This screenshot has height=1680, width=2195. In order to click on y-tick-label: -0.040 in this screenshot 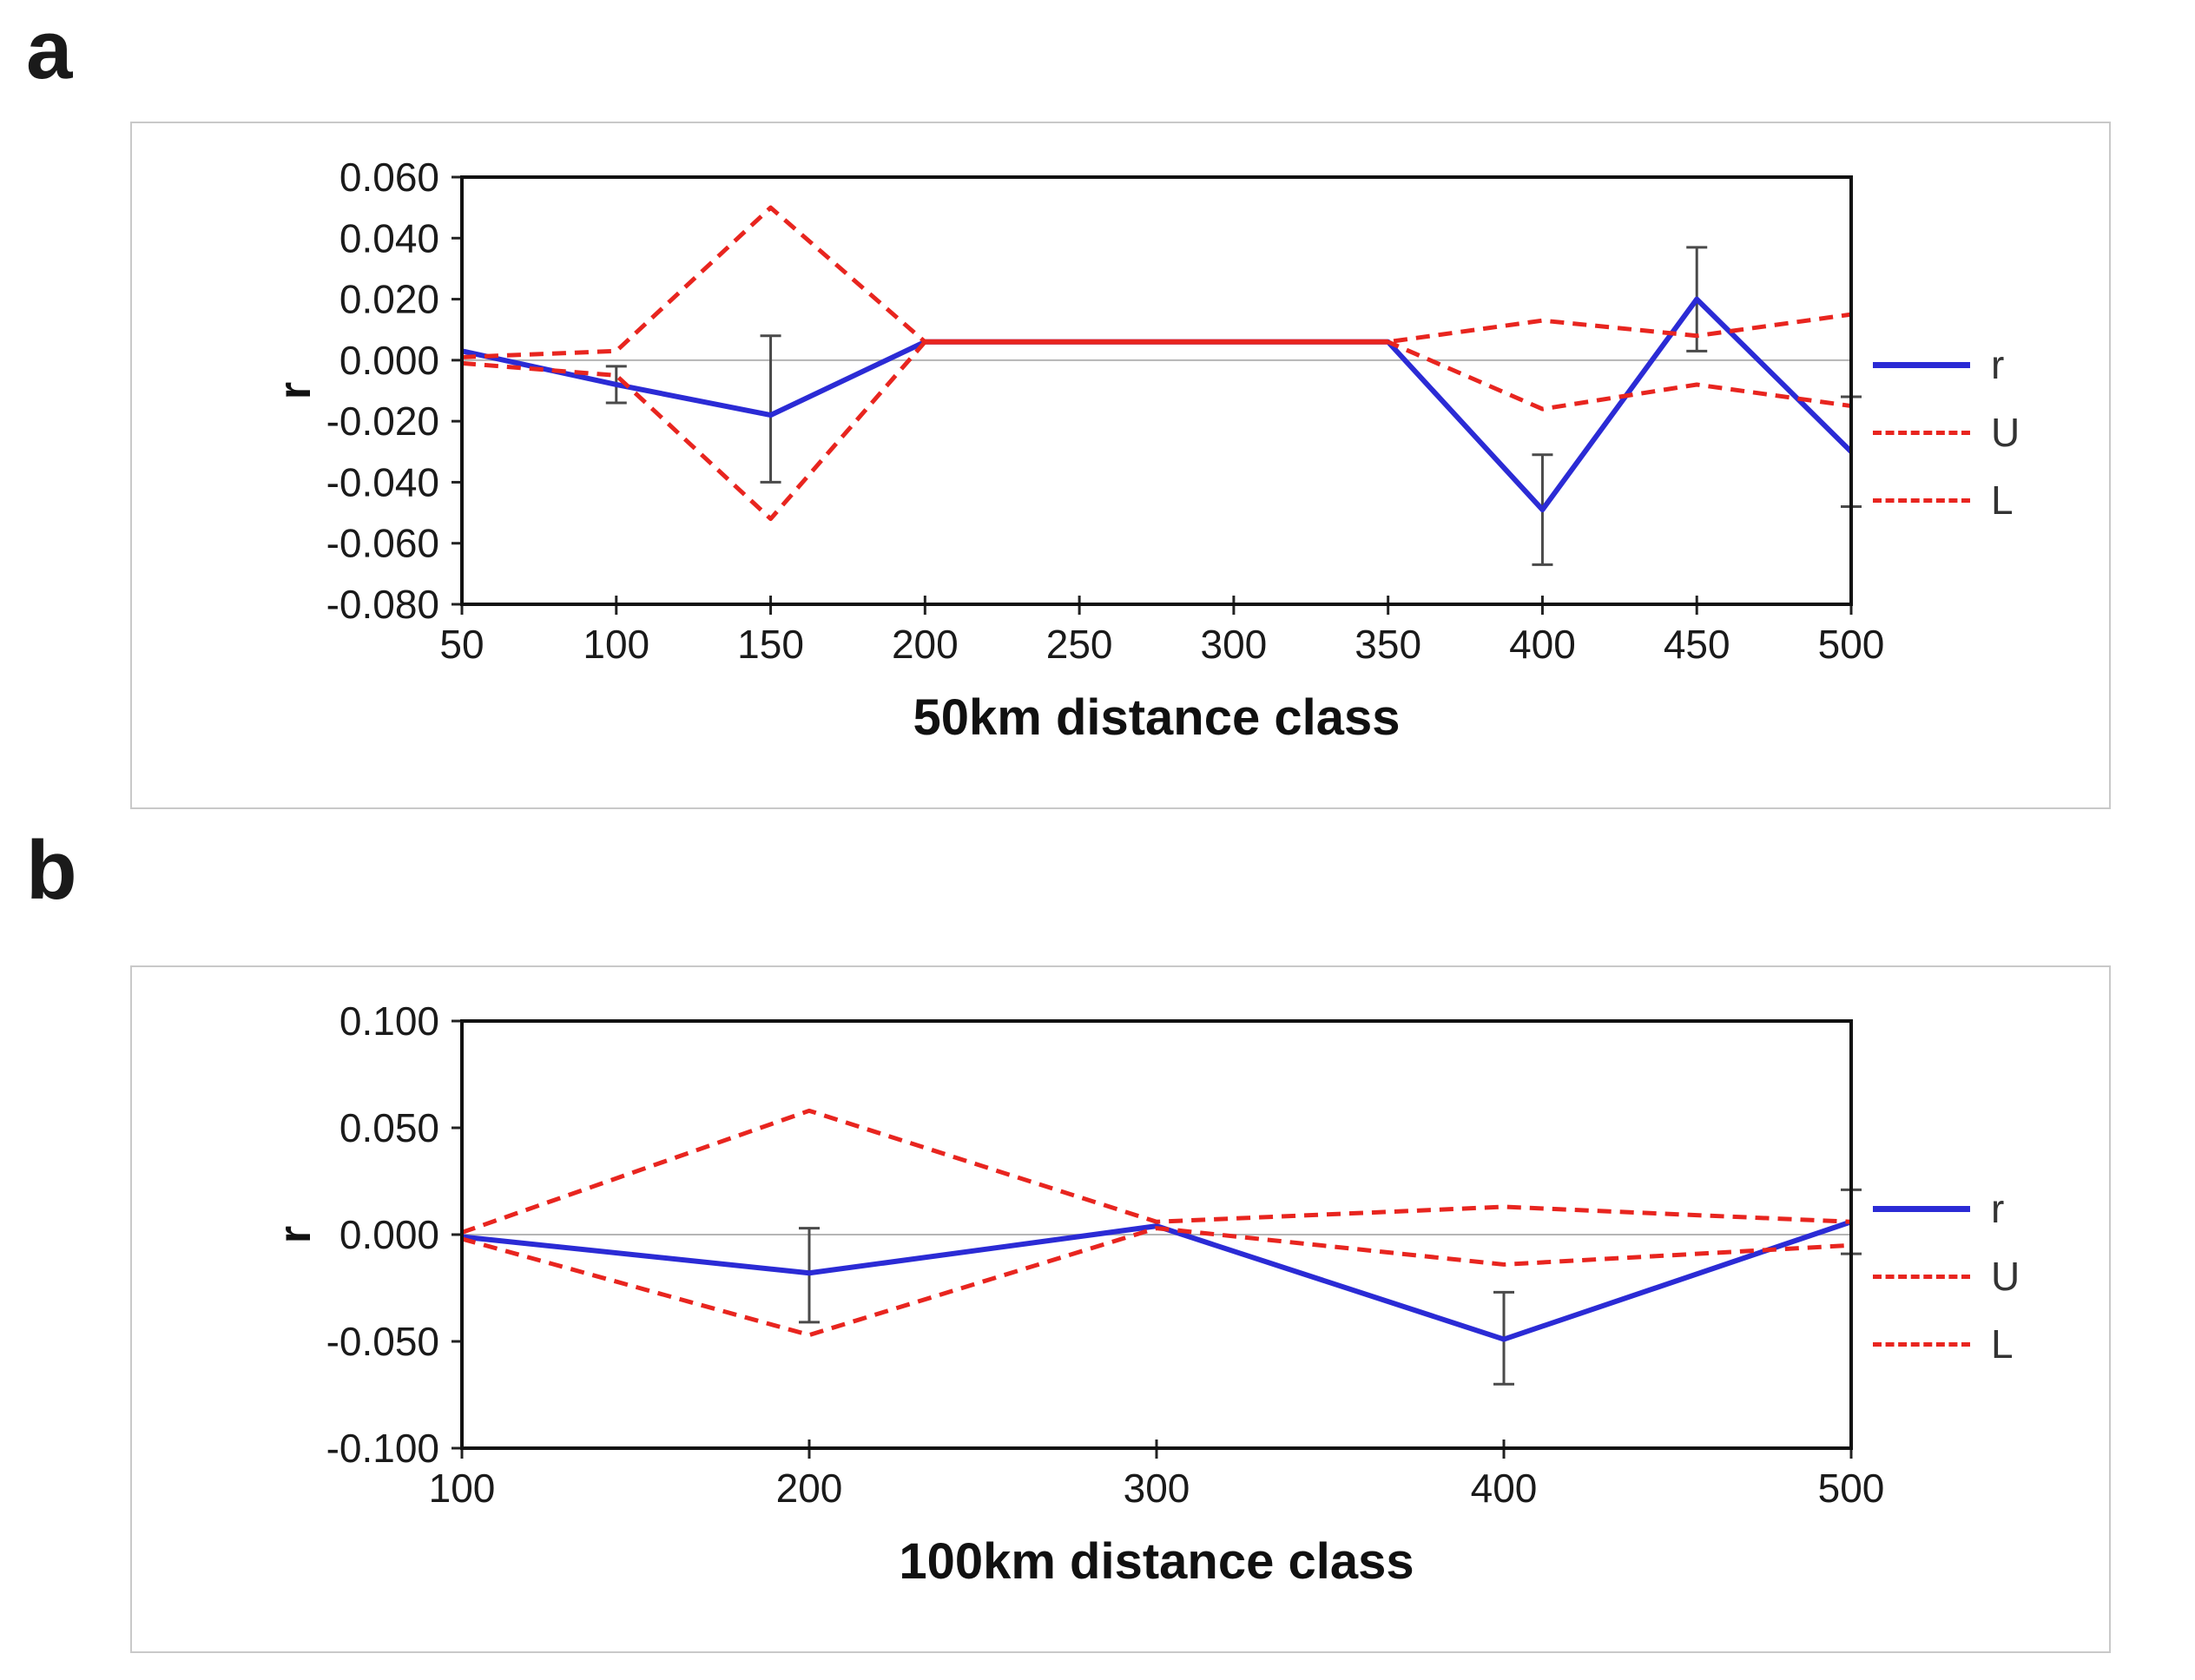, I will do `click(383, 481)`.